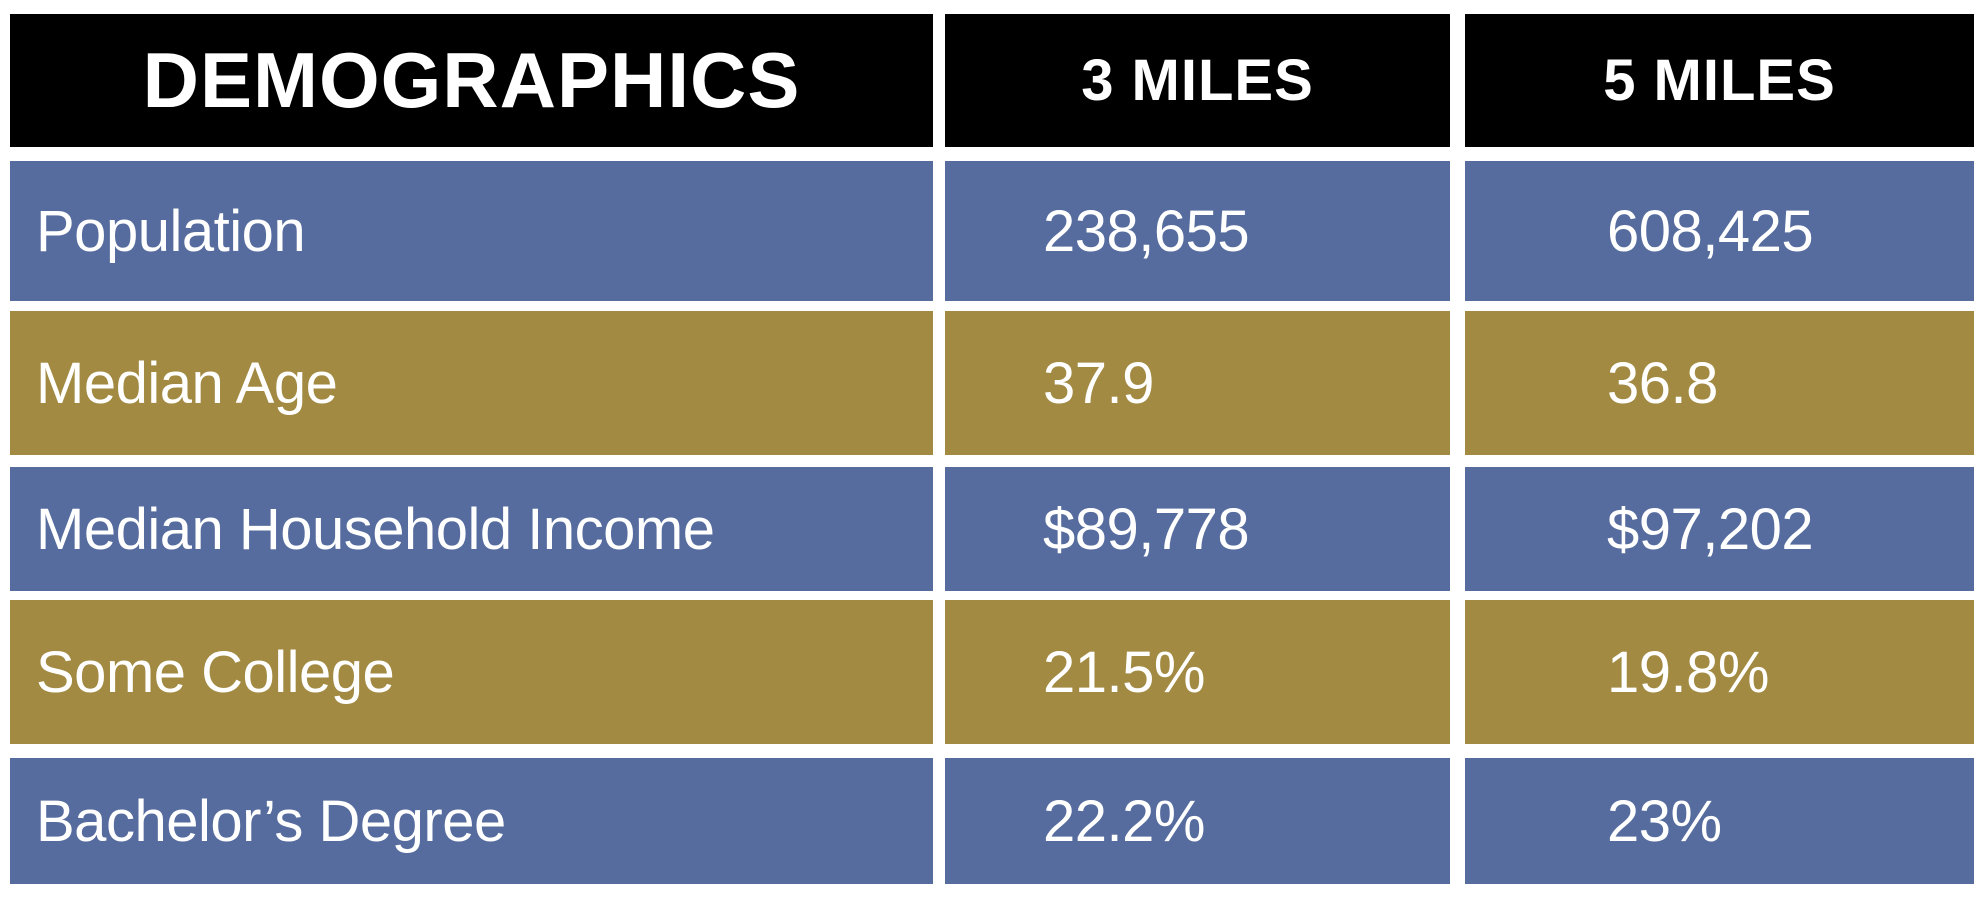 This screenshot has width=1984, height=902. I want to click on table-cell-r0-c2: 608,425, so click(1719, 231).